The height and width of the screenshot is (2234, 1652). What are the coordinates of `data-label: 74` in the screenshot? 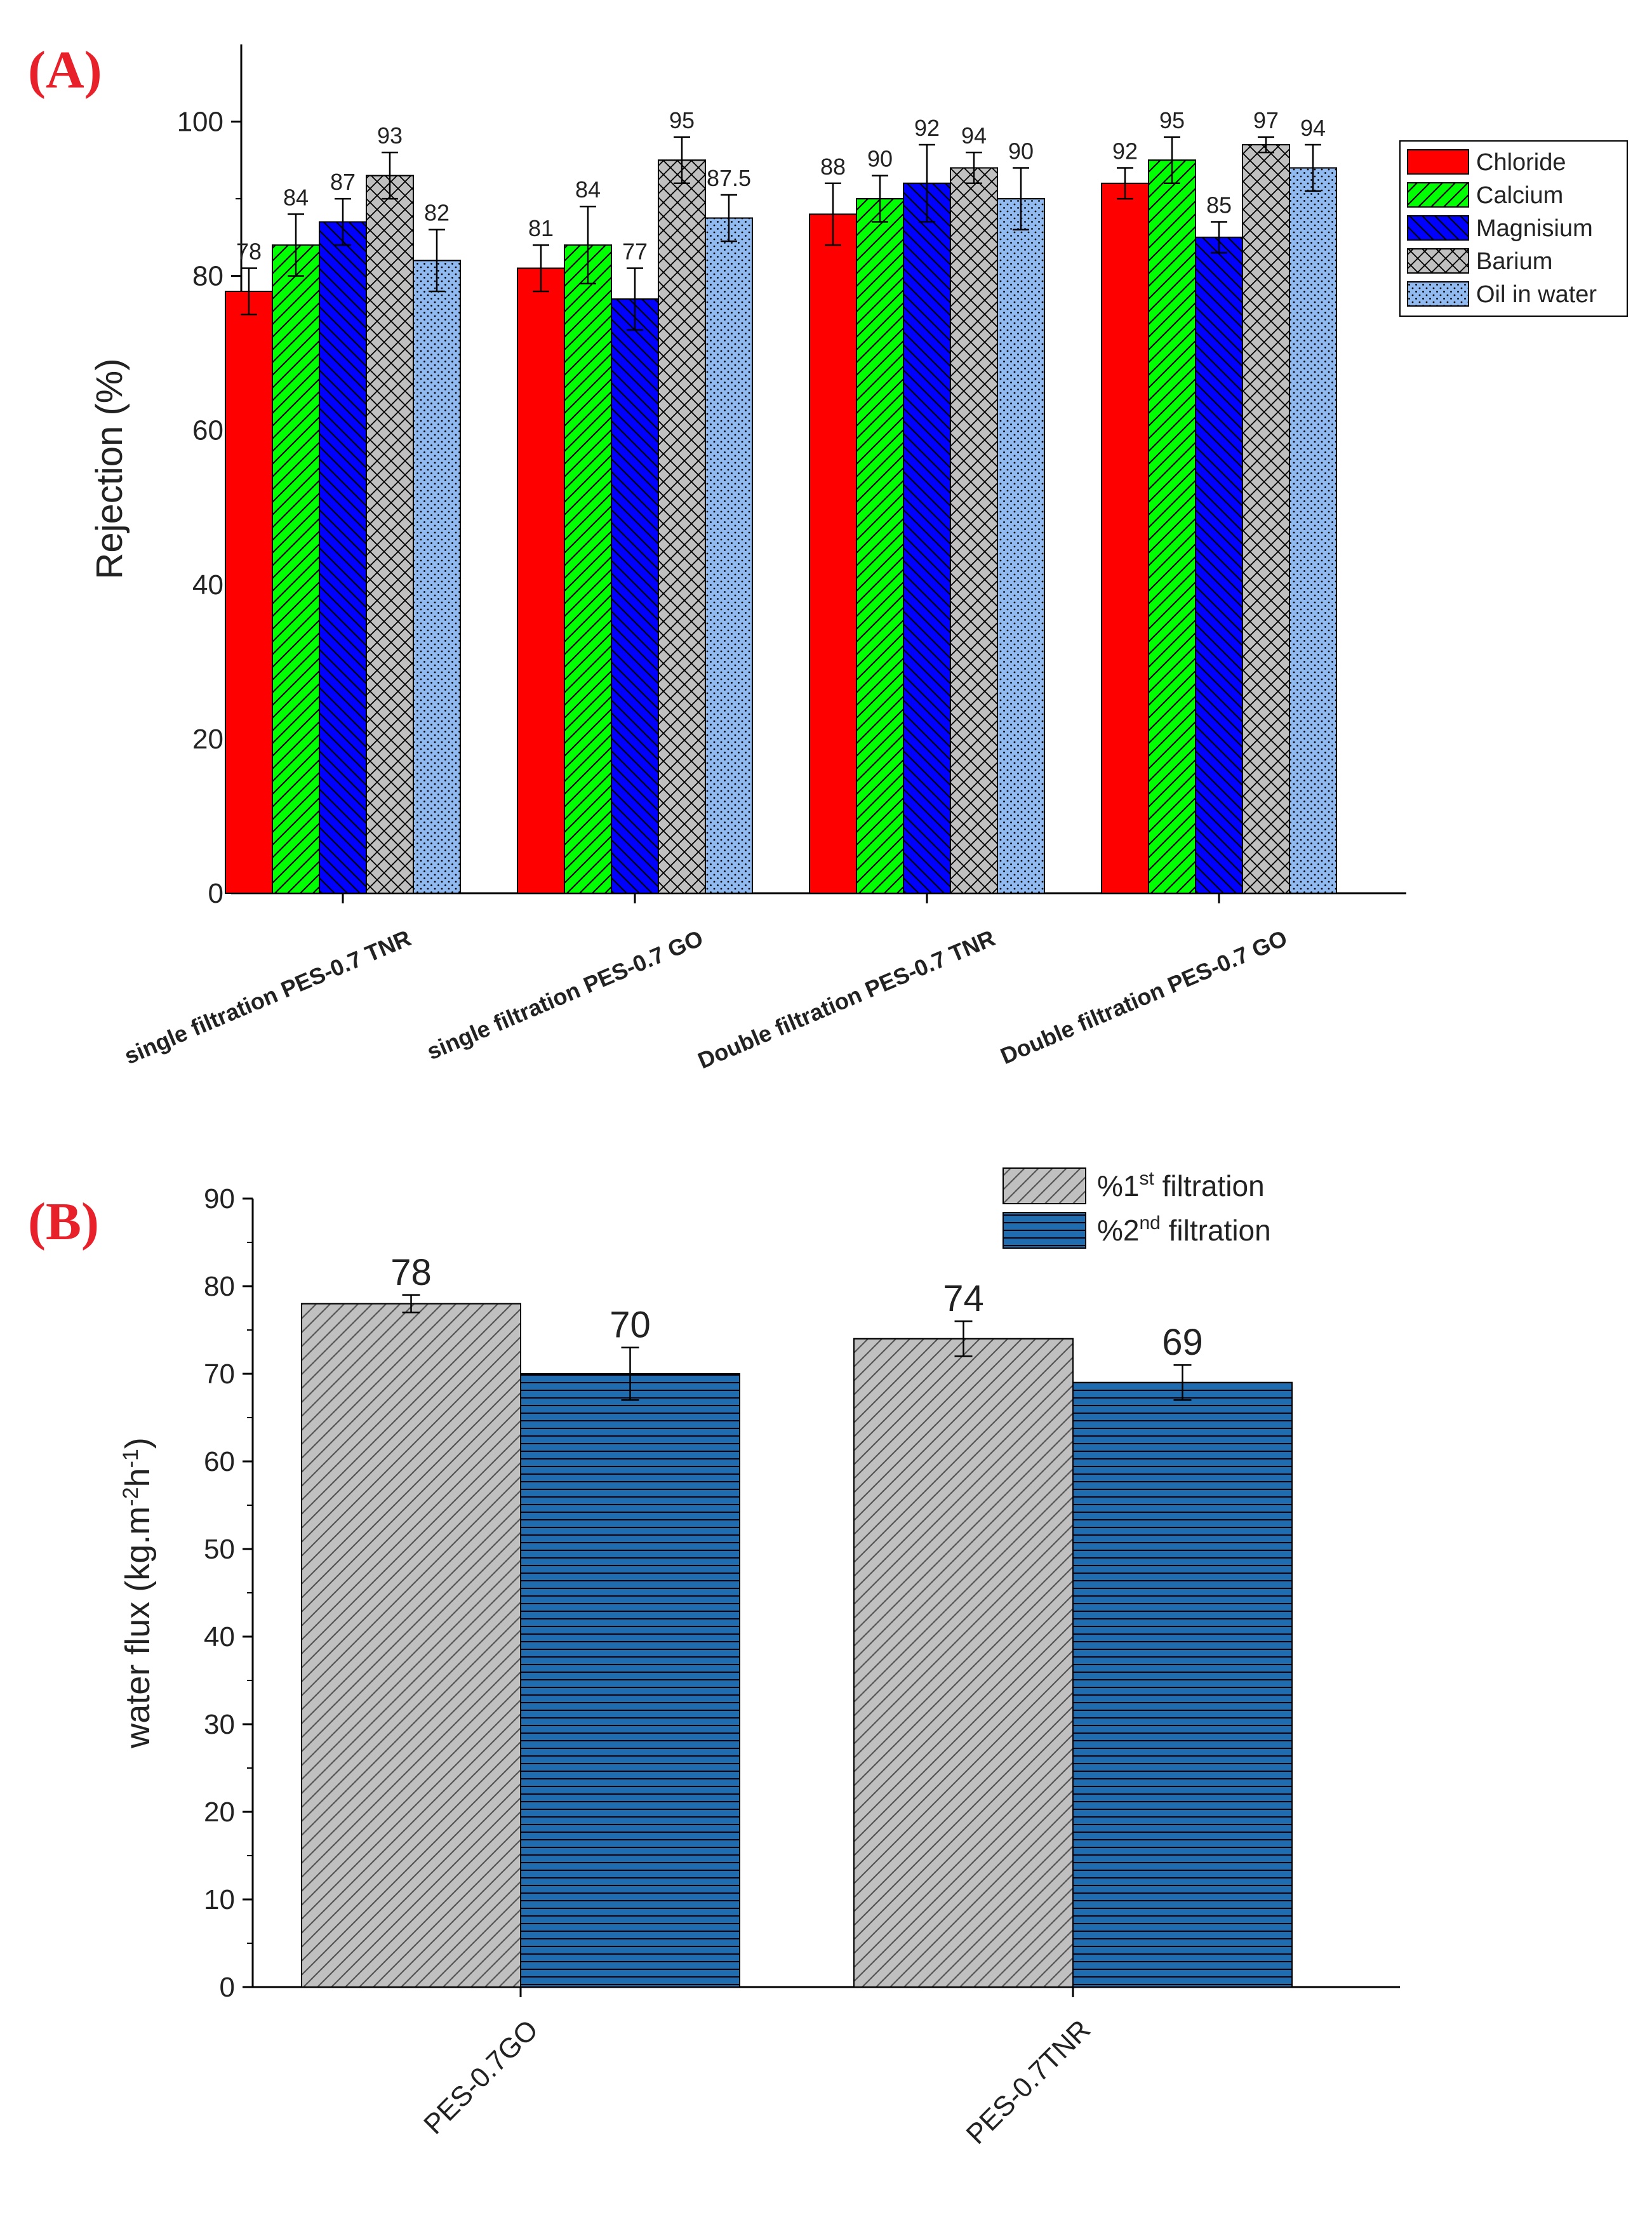 It's located at (963, 1298).